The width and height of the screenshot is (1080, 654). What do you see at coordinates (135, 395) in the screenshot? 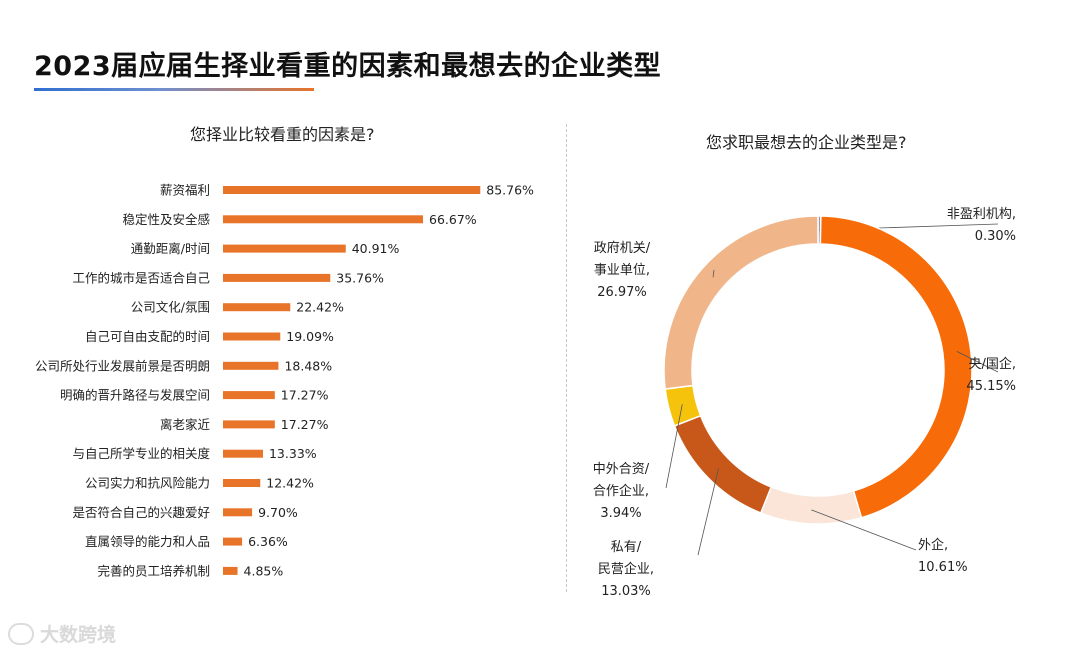
I see `bar-category-label: 明确的晋升路径与发展空间` at bounding box center [135, 395].